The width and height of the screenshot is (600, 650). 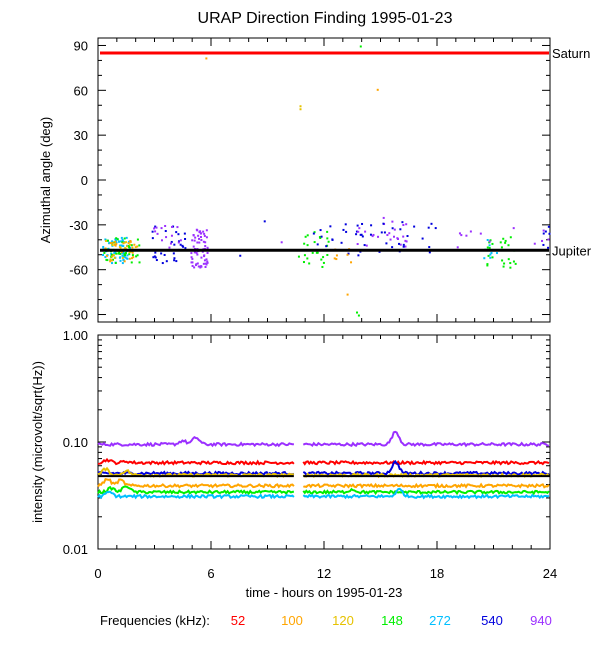 I want to click on azimuth-tick-label: 30, so click(x=81, y=135).